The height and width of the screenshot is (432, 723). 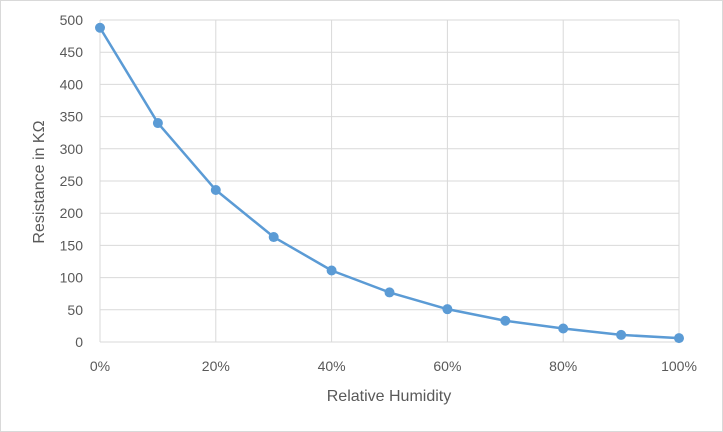 What do you see at coordinates (447, 366) in the screenshot?
I see `x-tick-label: 60%` at bounding box center [447, 366].